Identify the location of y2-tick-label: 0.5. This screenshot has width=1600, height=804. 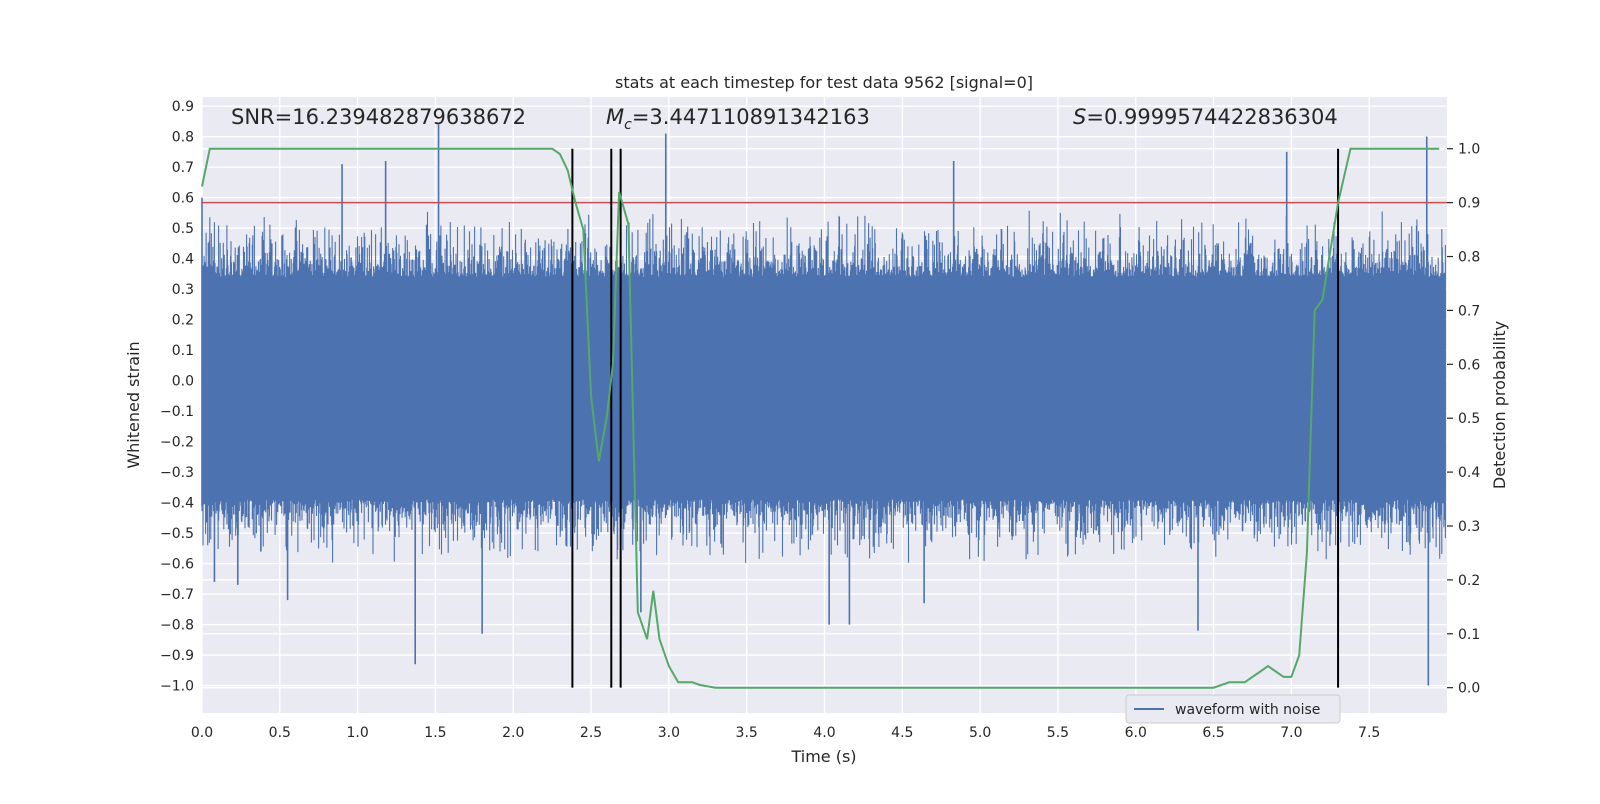
(1469, 419).